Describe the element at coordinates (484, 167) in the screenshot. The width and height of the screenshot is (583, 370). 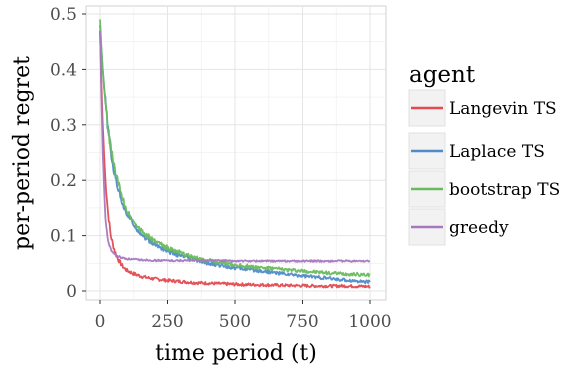
I see `legend-items: Langevin TS Laplace TS bootstrap TS greedy` at that location.